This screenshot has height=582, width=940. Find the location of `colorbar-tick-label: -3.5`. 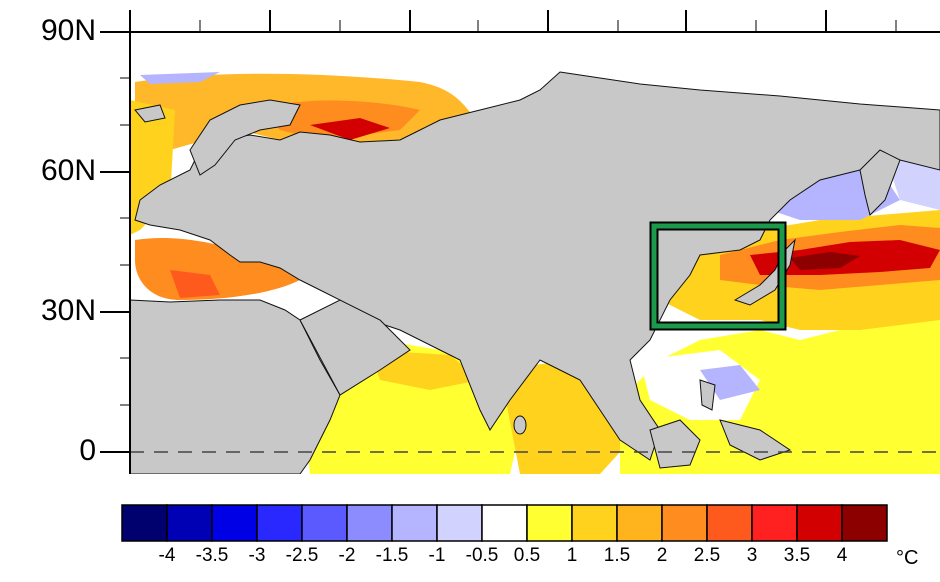

colorbar-tick-label: -3.5 is located at coordinates (212, 555).